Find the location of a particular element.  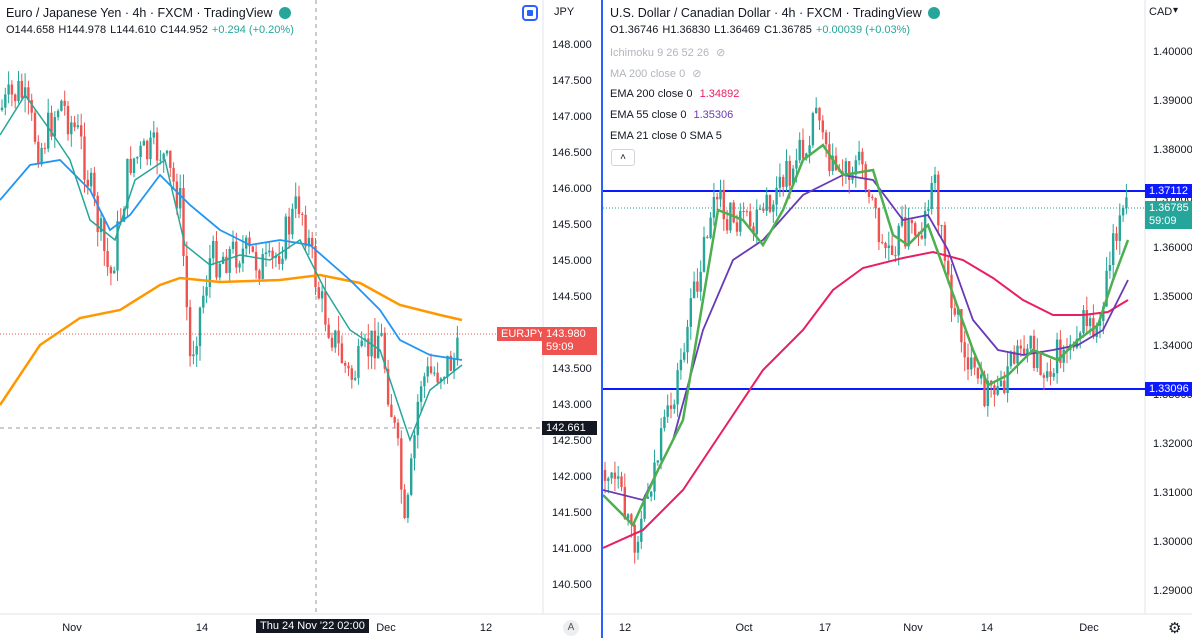

high-value: H144.978 is located at coordinates (82, 30).